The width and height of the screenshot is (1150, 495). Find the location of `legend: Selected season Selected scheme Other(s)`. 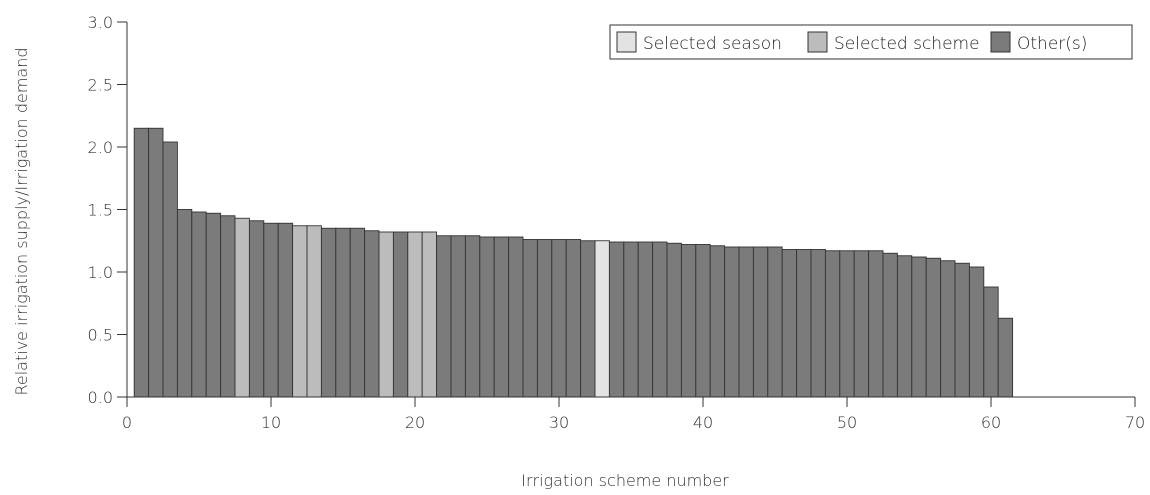

legend: Selected season Selected scheme Other(s) is located at coordinates (871, 42).